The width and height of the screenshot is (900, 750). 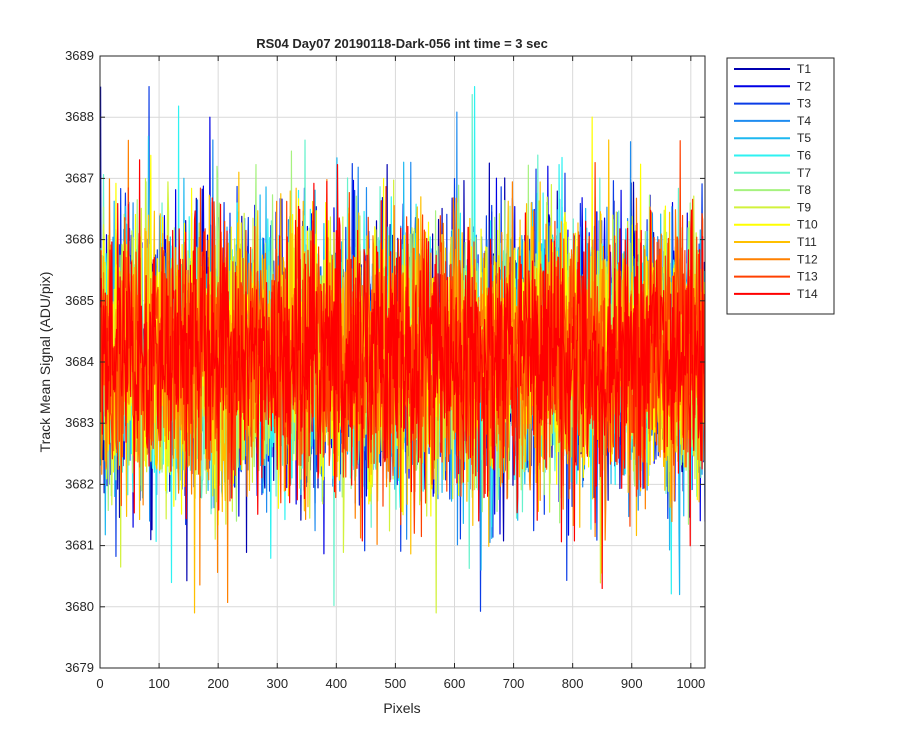 What do you see at coordinates (336, 683) in the screenshot?
I see `x-tick-label: 400` at bounding box center [336, 683].